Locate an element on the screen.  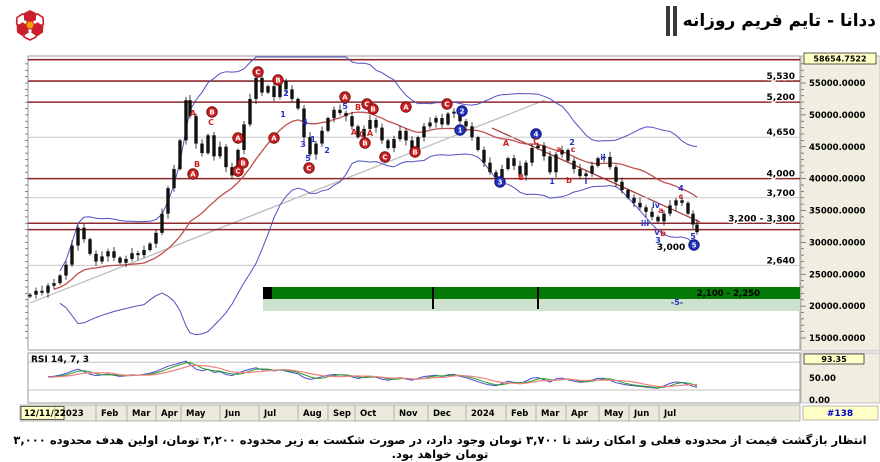
price-axis-label: 35000.0000 is located at coordinates (837, 212).